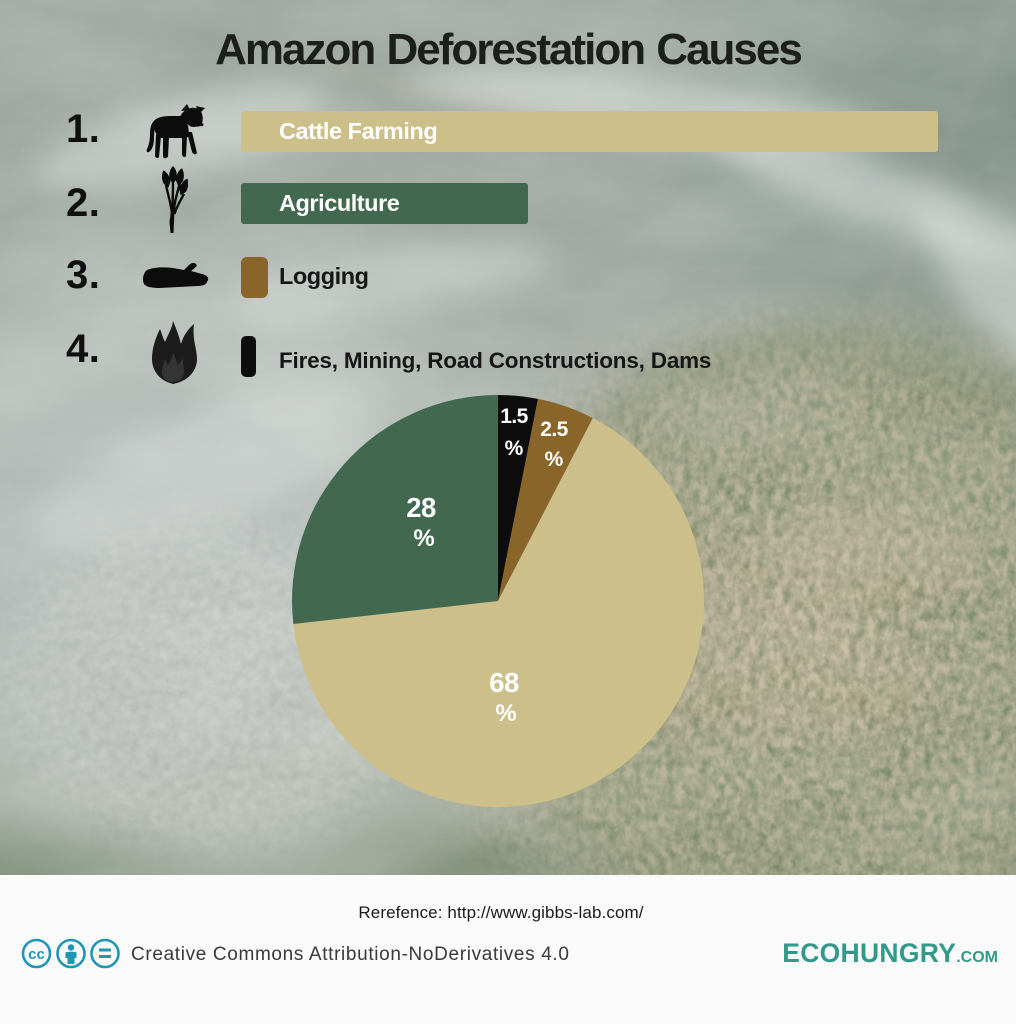 The image size is (1016, 1024). What do you see at coordinates (36, 954) in the screenshot?
I see `svg-text: cc` at bounding box center [36, 954].